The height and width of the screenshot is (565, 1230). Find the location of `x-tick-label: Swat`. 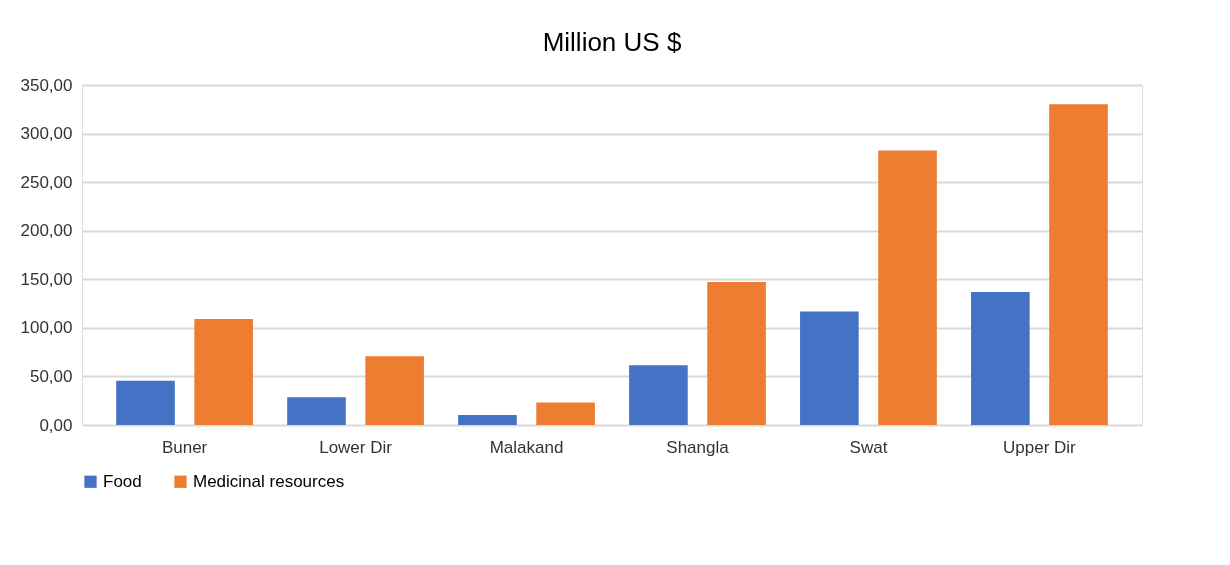

x-tick-label: Swat is located at coordinates (868, 447).